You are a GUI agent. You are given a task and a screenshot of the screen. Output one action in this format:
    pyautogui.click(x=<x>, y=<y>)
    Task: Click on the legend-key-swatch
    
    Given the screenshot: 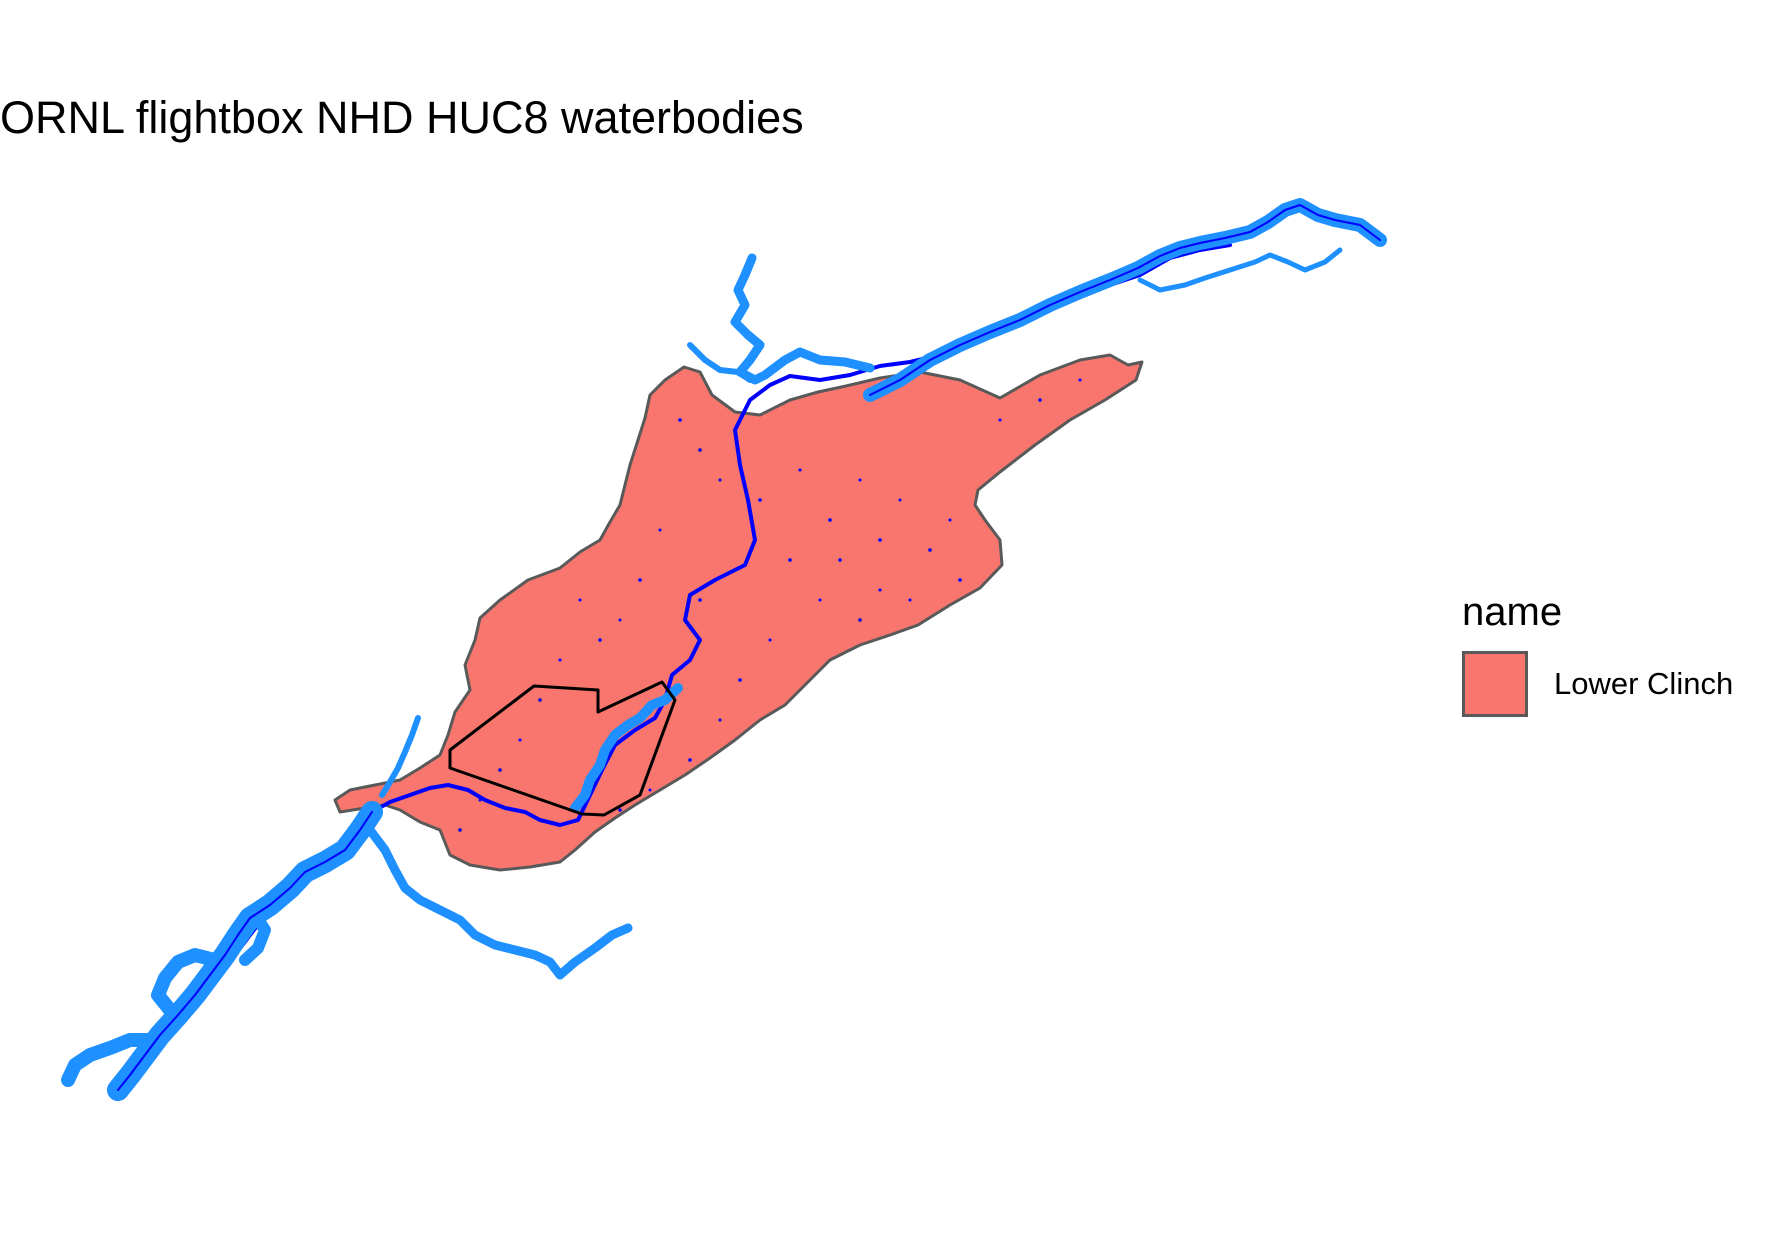 What is the action you would take?
    pyautogui.click(x=1495, y=684)
    